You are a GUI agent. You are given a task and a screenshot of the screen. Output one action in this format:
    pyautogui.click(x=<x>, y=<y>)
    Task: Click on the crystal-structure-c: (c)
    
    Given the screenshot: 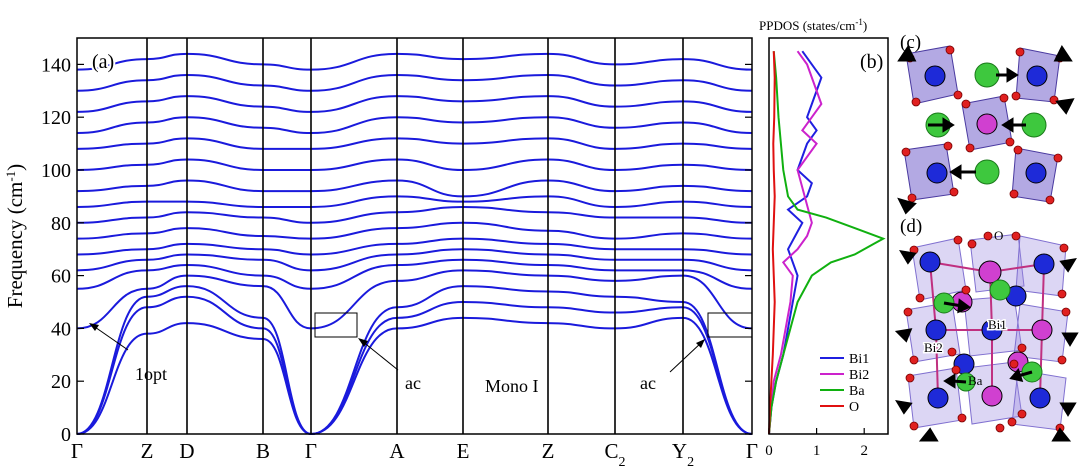 What is the action you would take?
    pyautogui.click(x=986, y=123)
    